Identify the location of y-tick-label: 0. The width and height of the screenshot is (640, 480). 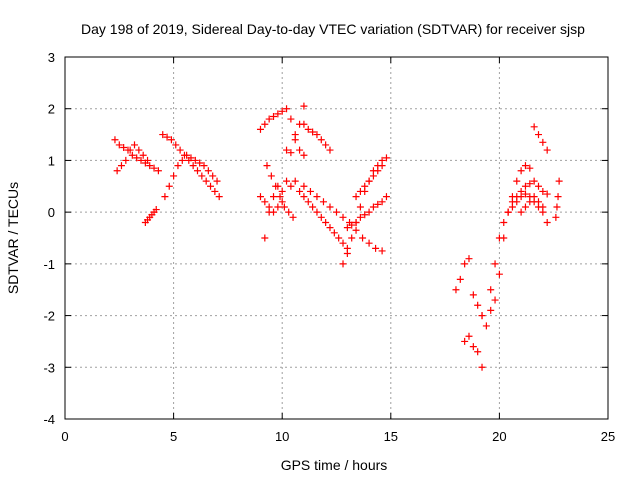
(51, 212).